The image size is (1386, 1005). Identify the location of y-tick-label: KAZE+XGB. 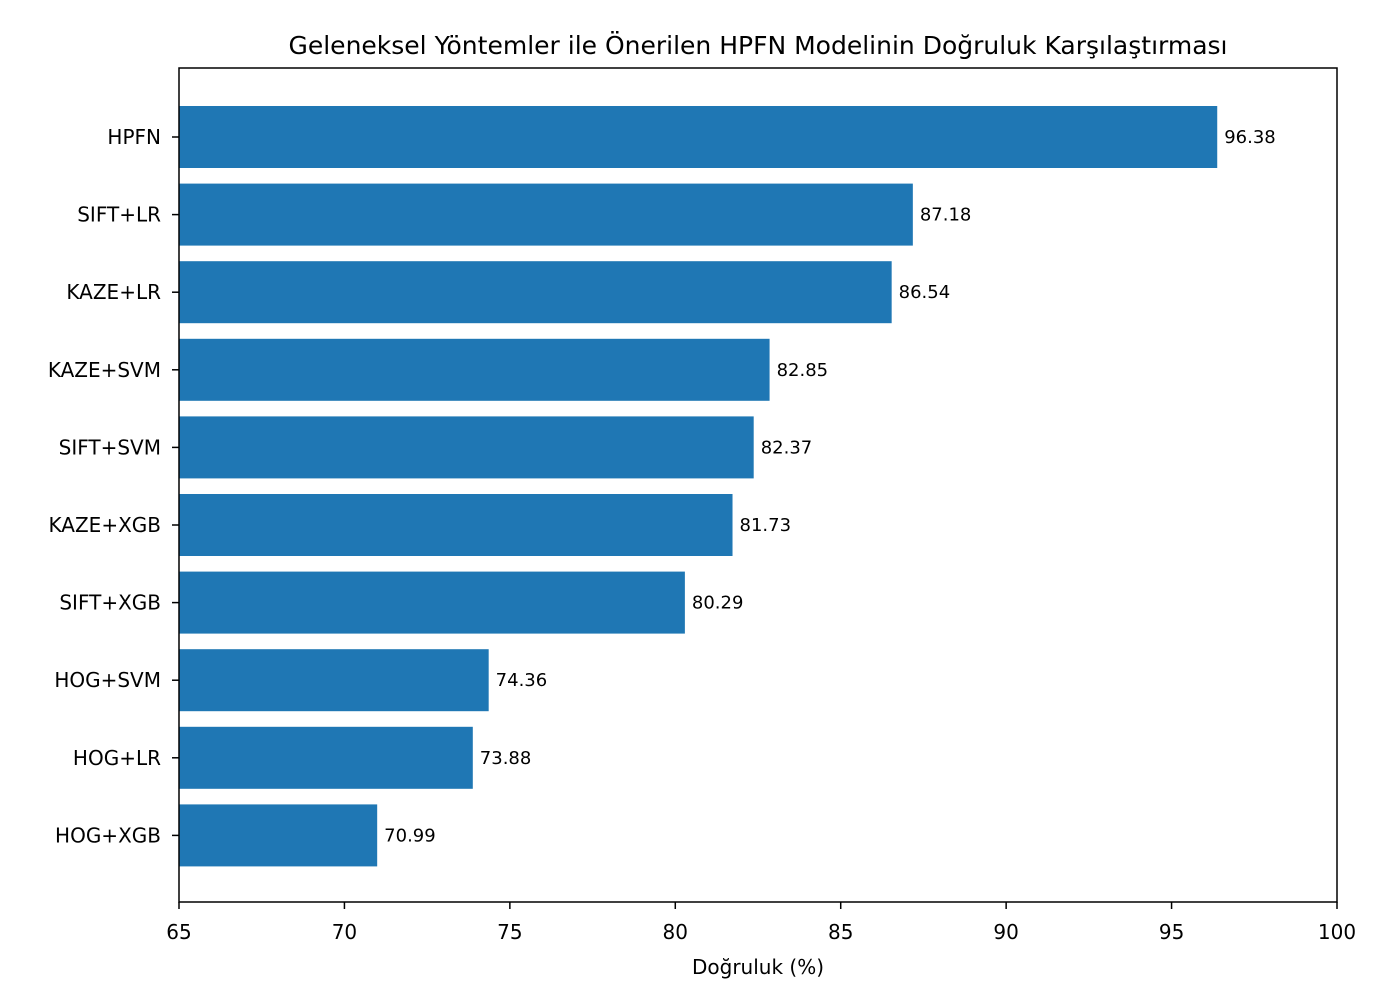
(105, 525).